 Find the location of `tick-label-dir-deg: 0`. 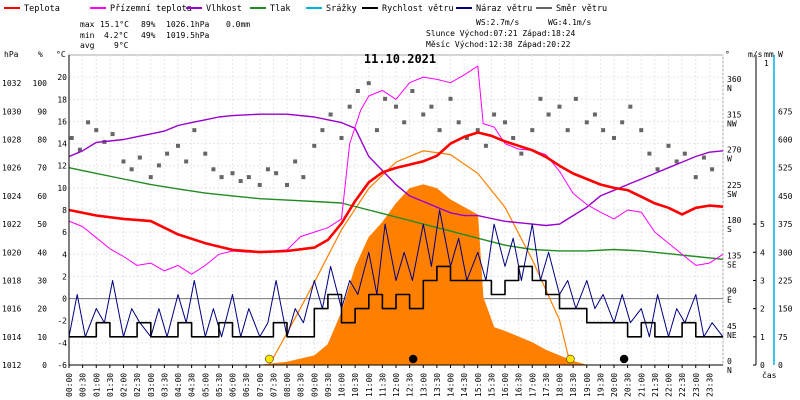

tick-label-dir-deg: 0 is located at coordinates (729, 361).